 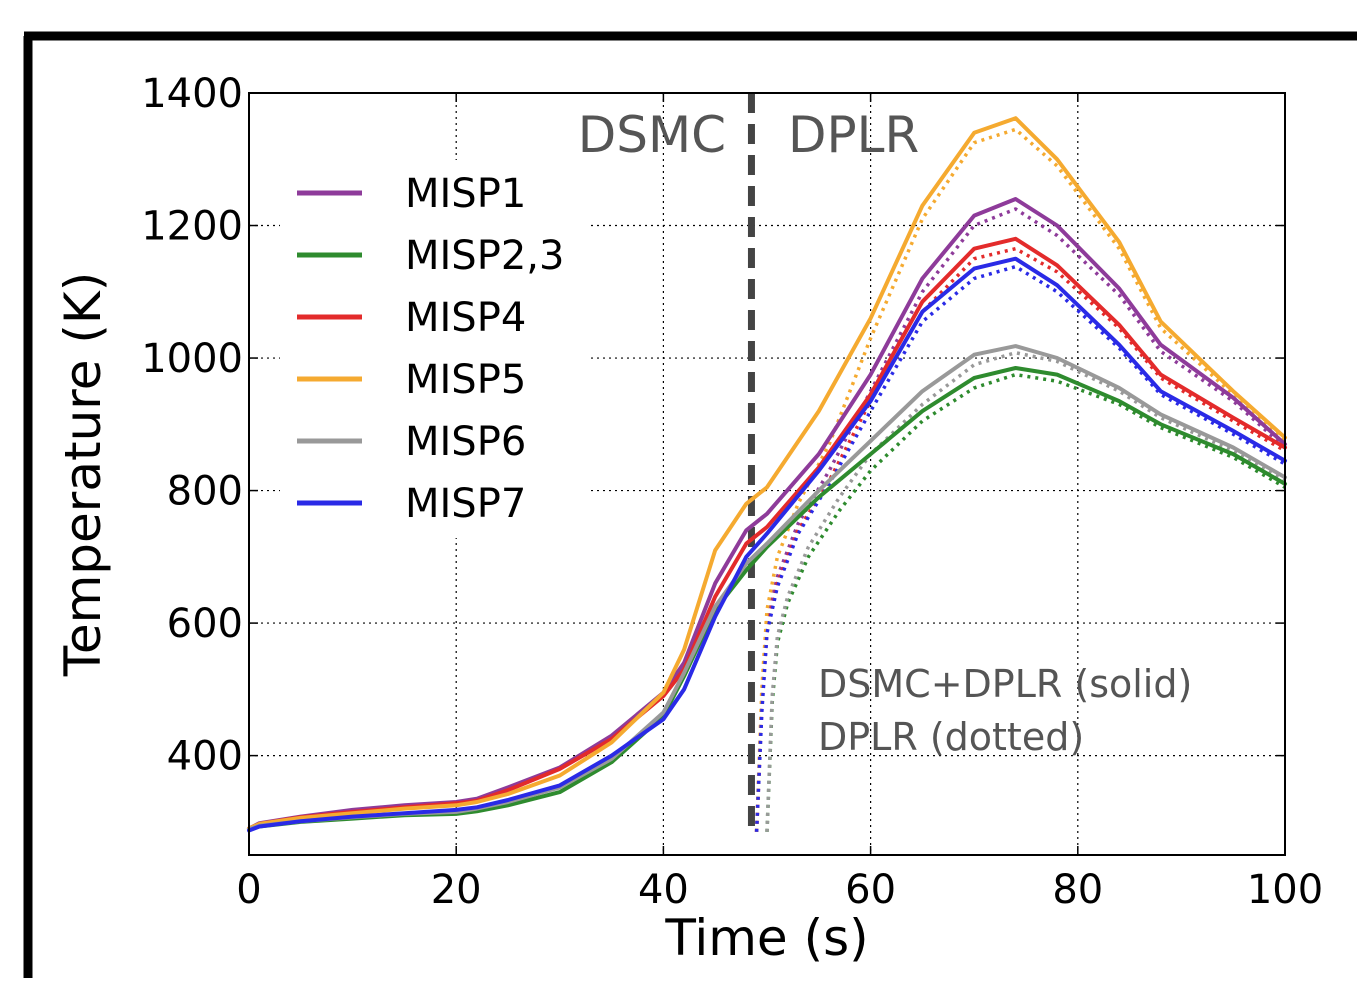 What do you see at coordinates (1077, 890) in the screenshot?
I see `x-tick-label: 80` at bounding box center [1077, 890].